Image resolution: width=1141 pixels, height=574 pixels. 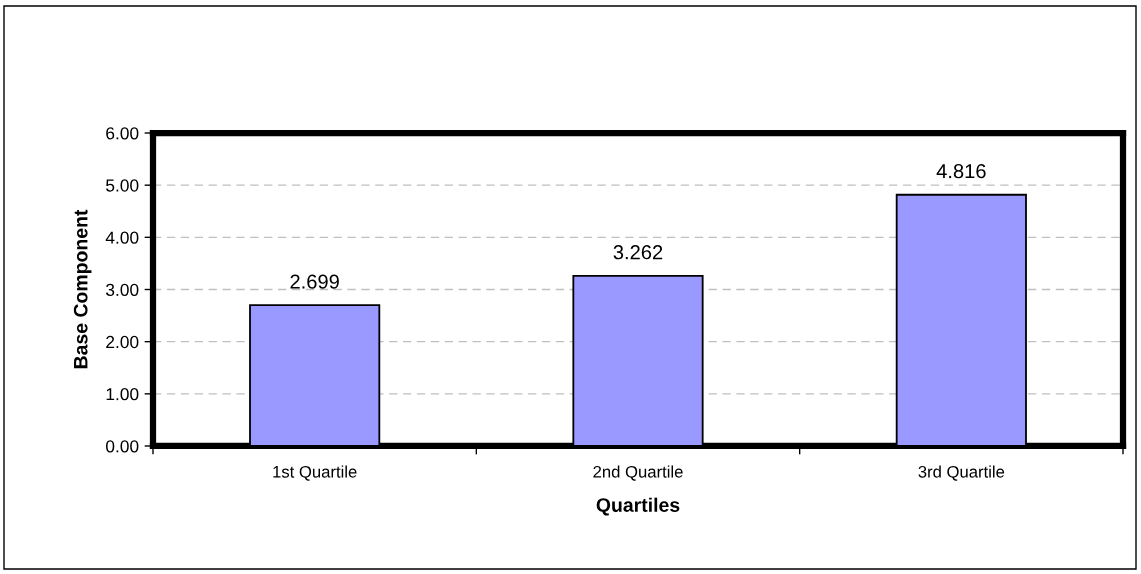 What do you see at coordinates (638, 473) in the screenshot?
I see `x-tick-label: 2nd Quartile` at bounding box center [638, 473].